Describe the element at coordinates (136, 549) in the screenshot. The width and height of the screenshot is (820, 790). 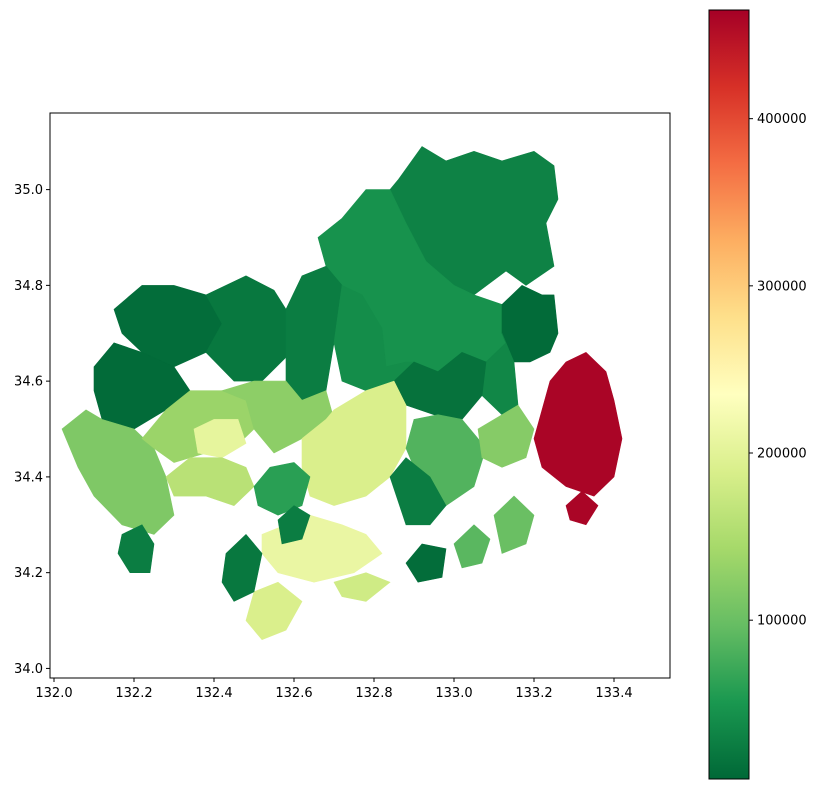
I see `region-otake` at that location.